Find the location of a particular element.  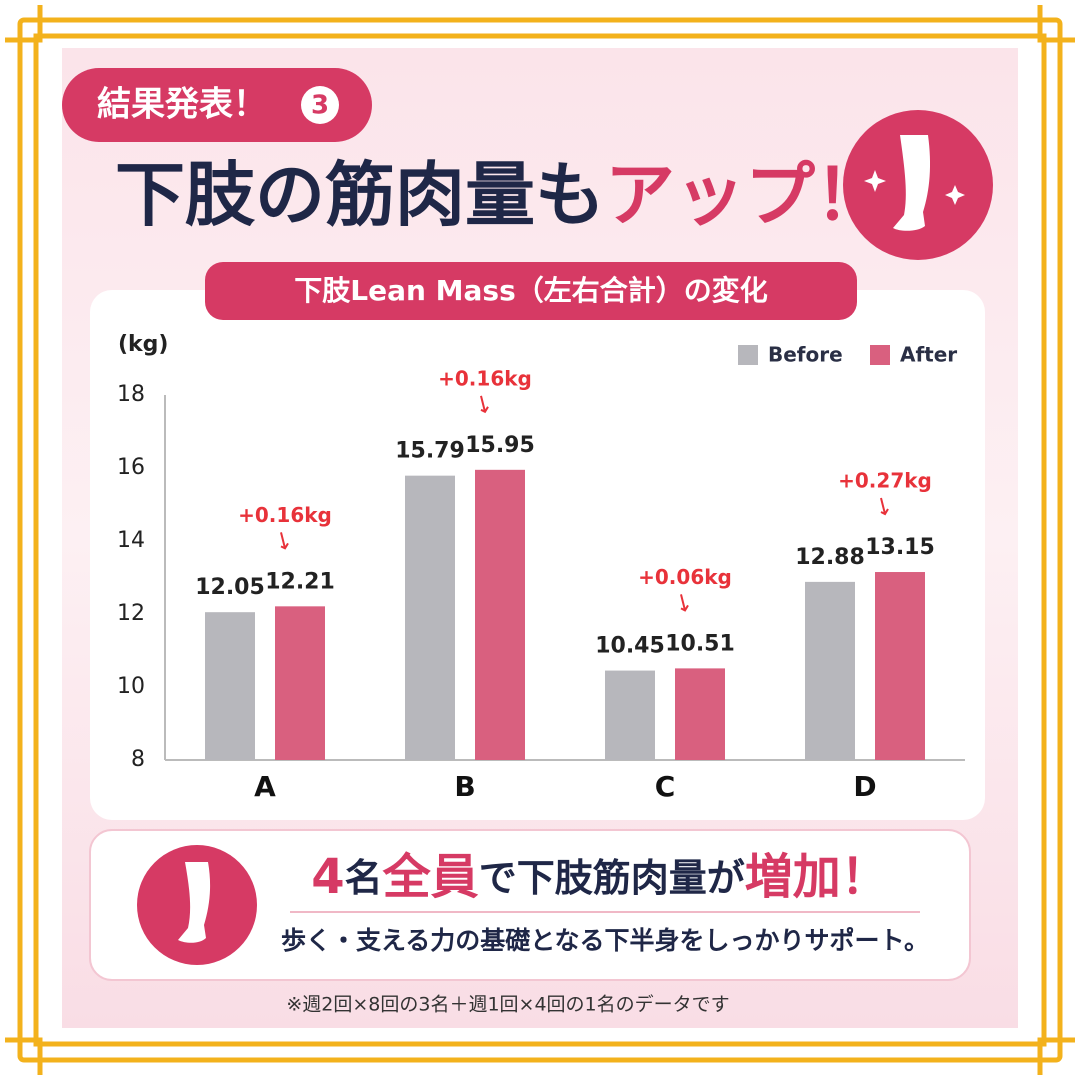

y-tick-label: 16 is located at coordinates (131, 467).